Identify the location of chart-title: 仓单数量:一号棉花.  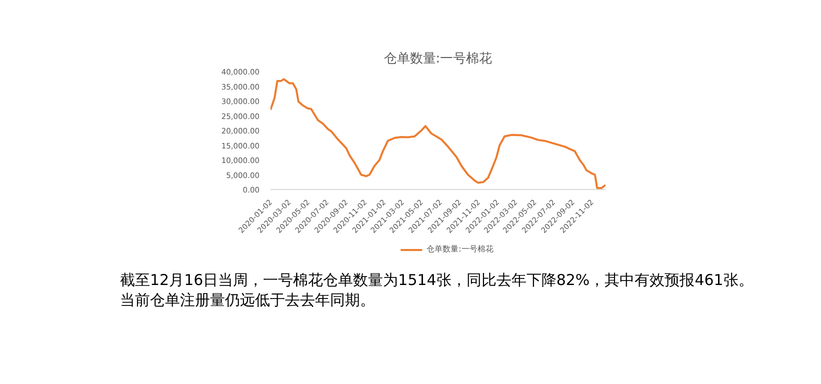
(438, 59).